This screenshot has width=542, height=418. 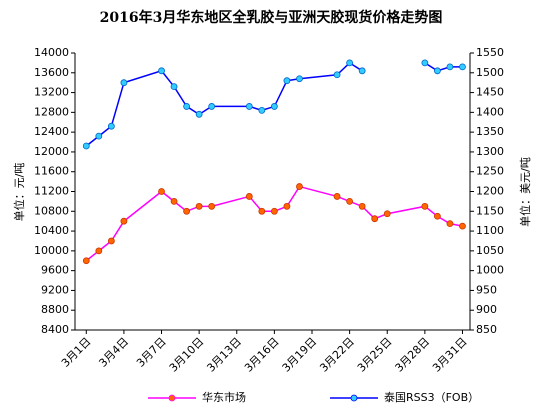 I want to click on y2-axis-label: 单位：美元/吨, so click(x=525, y=192).